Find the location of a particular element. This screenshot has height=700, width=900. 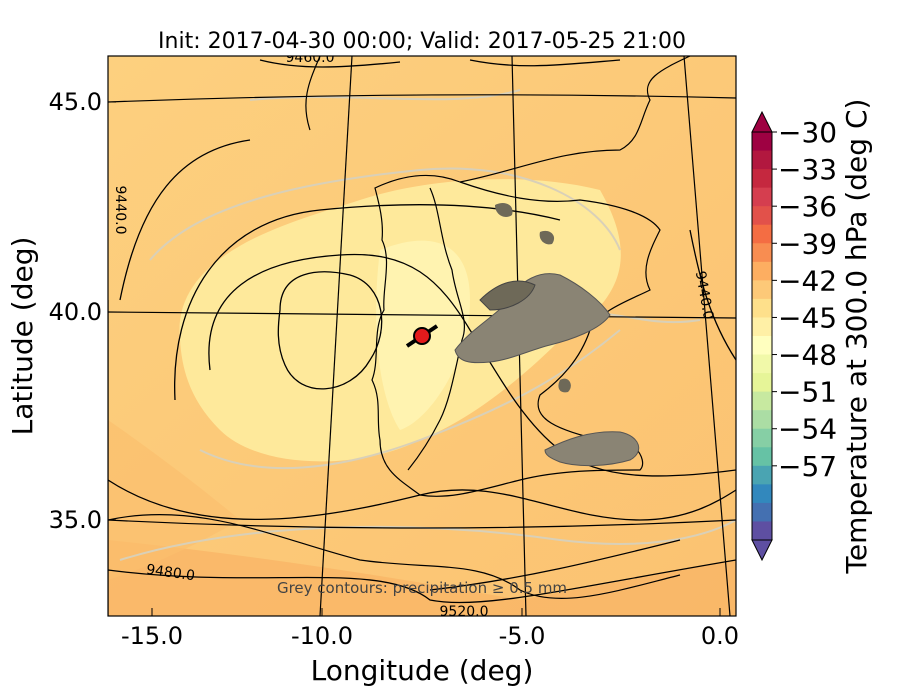

colorbar-tick-label: −36 is located at coordinates (807, 206).